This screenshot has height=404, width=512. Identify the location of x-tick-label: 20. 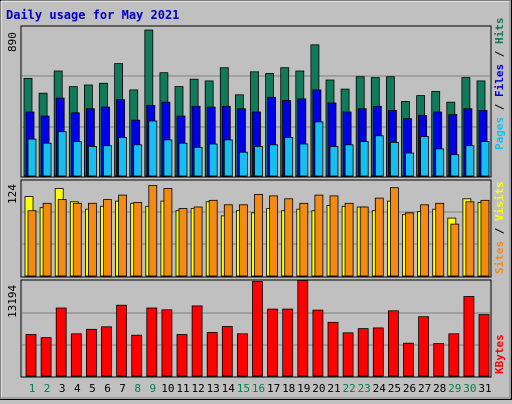
(318, 388).